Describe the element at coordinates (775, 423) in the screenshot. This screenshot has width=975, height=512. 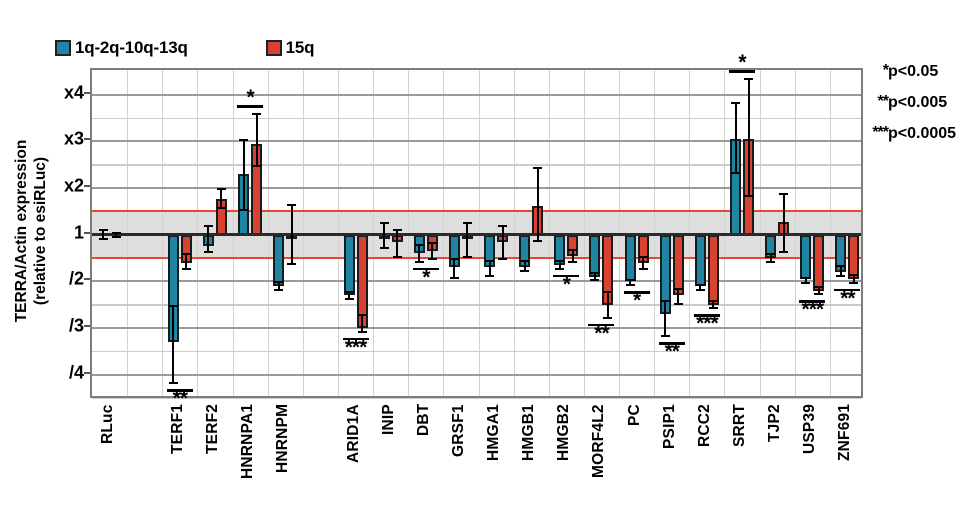
I see `x-label-TJP2: TJP2` at that location.